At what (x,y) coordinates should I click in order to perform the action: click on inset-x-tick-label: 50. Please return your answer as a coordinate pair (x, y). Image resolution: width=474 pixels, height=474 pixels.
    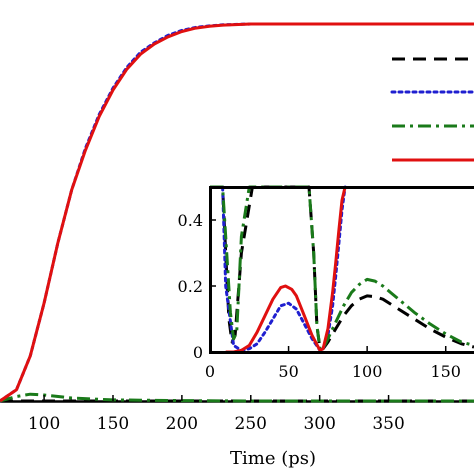
    Looking at the image, I should click on (288, 371).